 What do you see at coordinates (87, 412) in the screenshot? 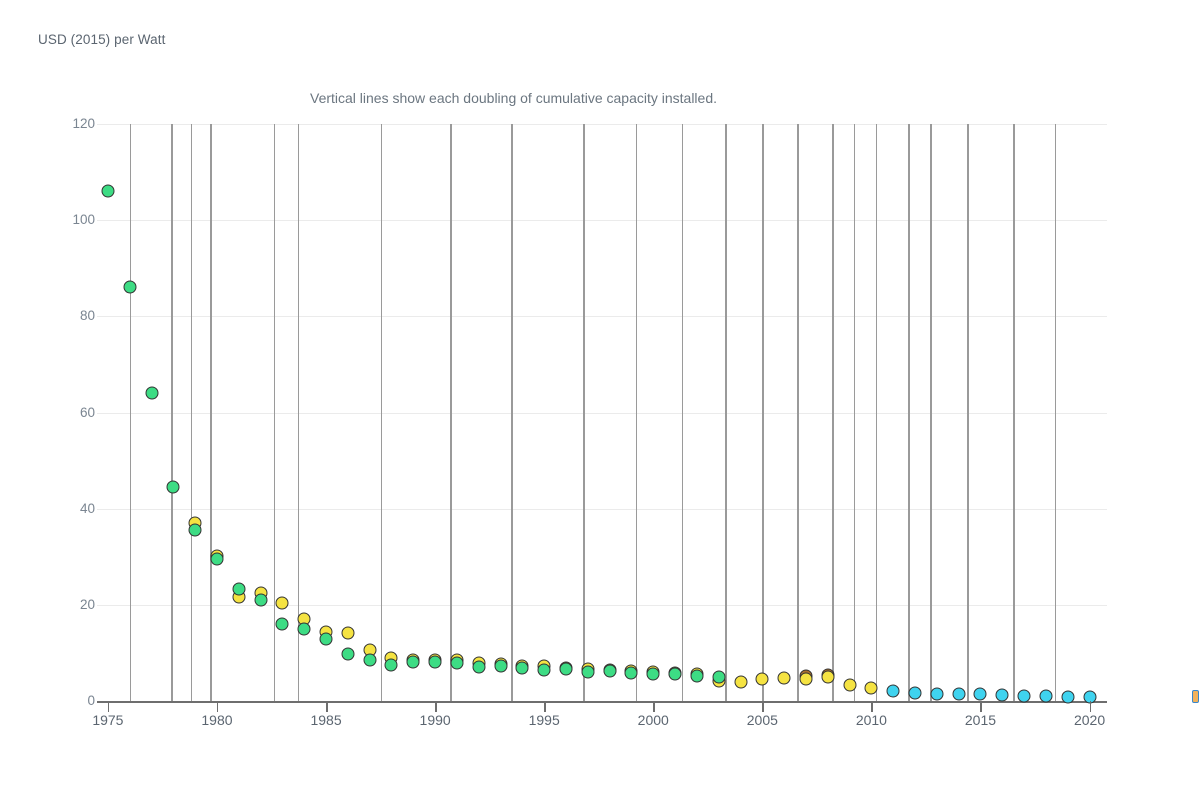
I see `y-tick-label: 60` at bounding box center [87, 412].